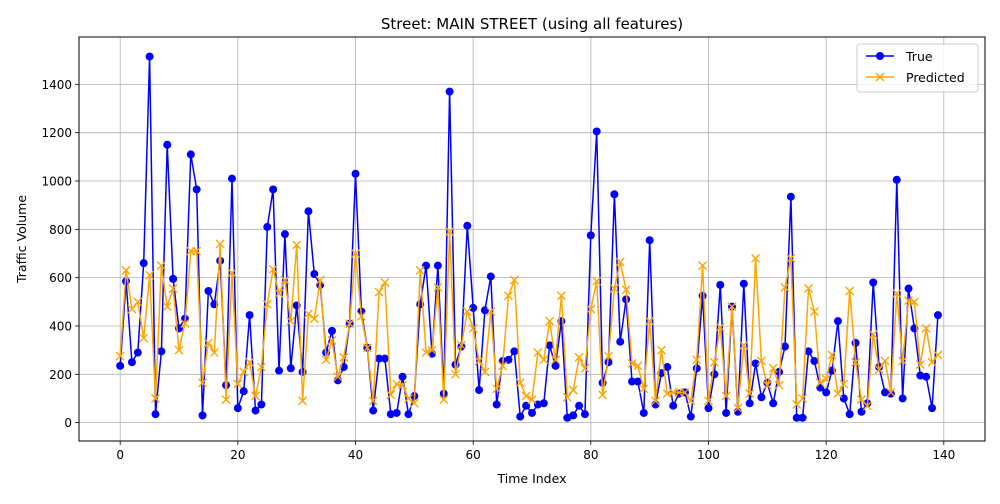 This screenshot has width=1000, height=504. Describe the element at coordinates (935, 77) in the screenshot. I see `legend-label-predicted: Predicted` at that location.